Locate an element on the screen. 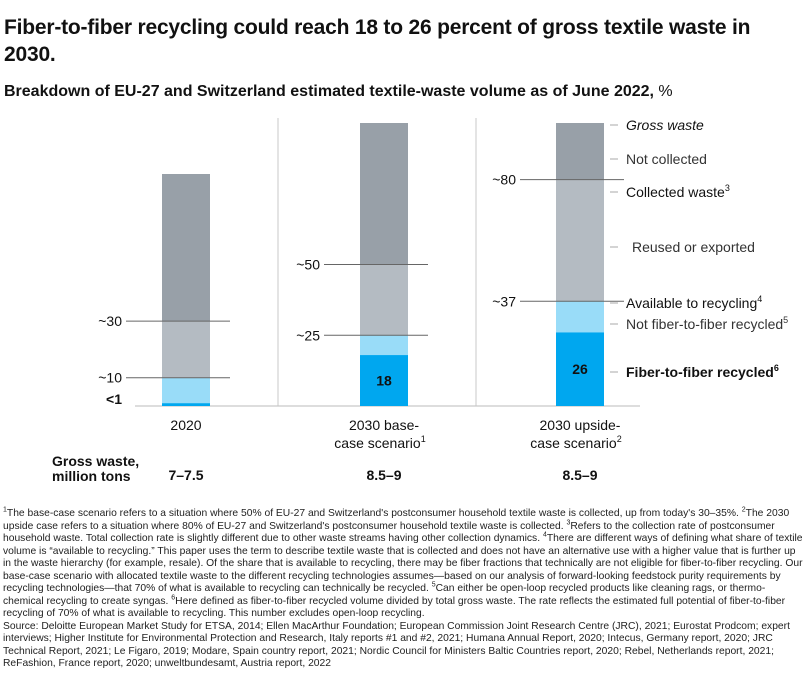  category-footnote-marker: 1 is located at coordinates (423, 439).